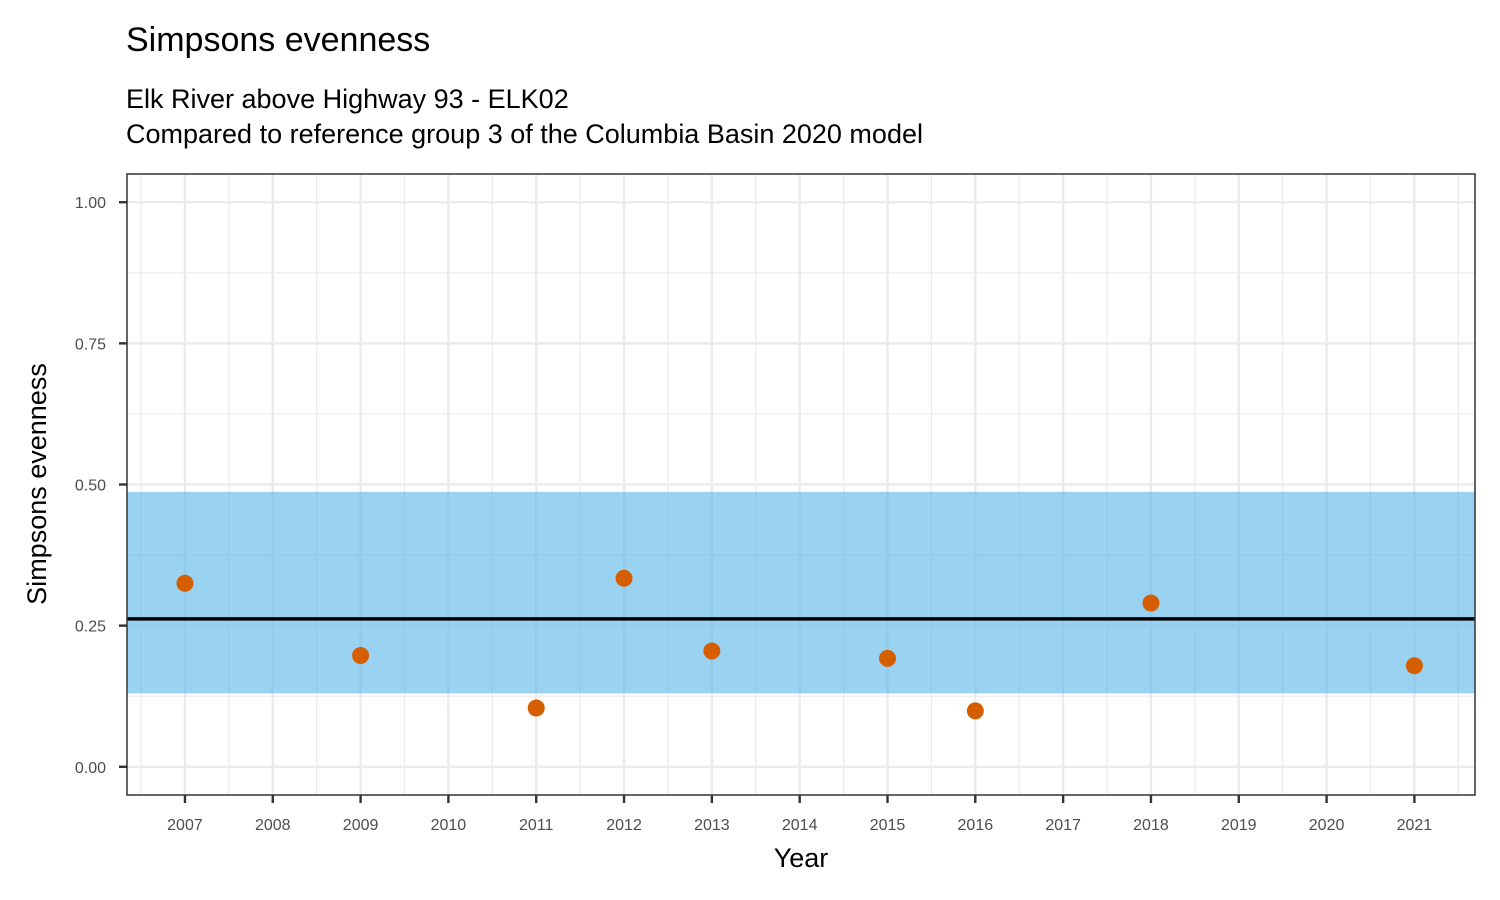  I want to click on x-tick-label: 2021, so click(1415, 825).